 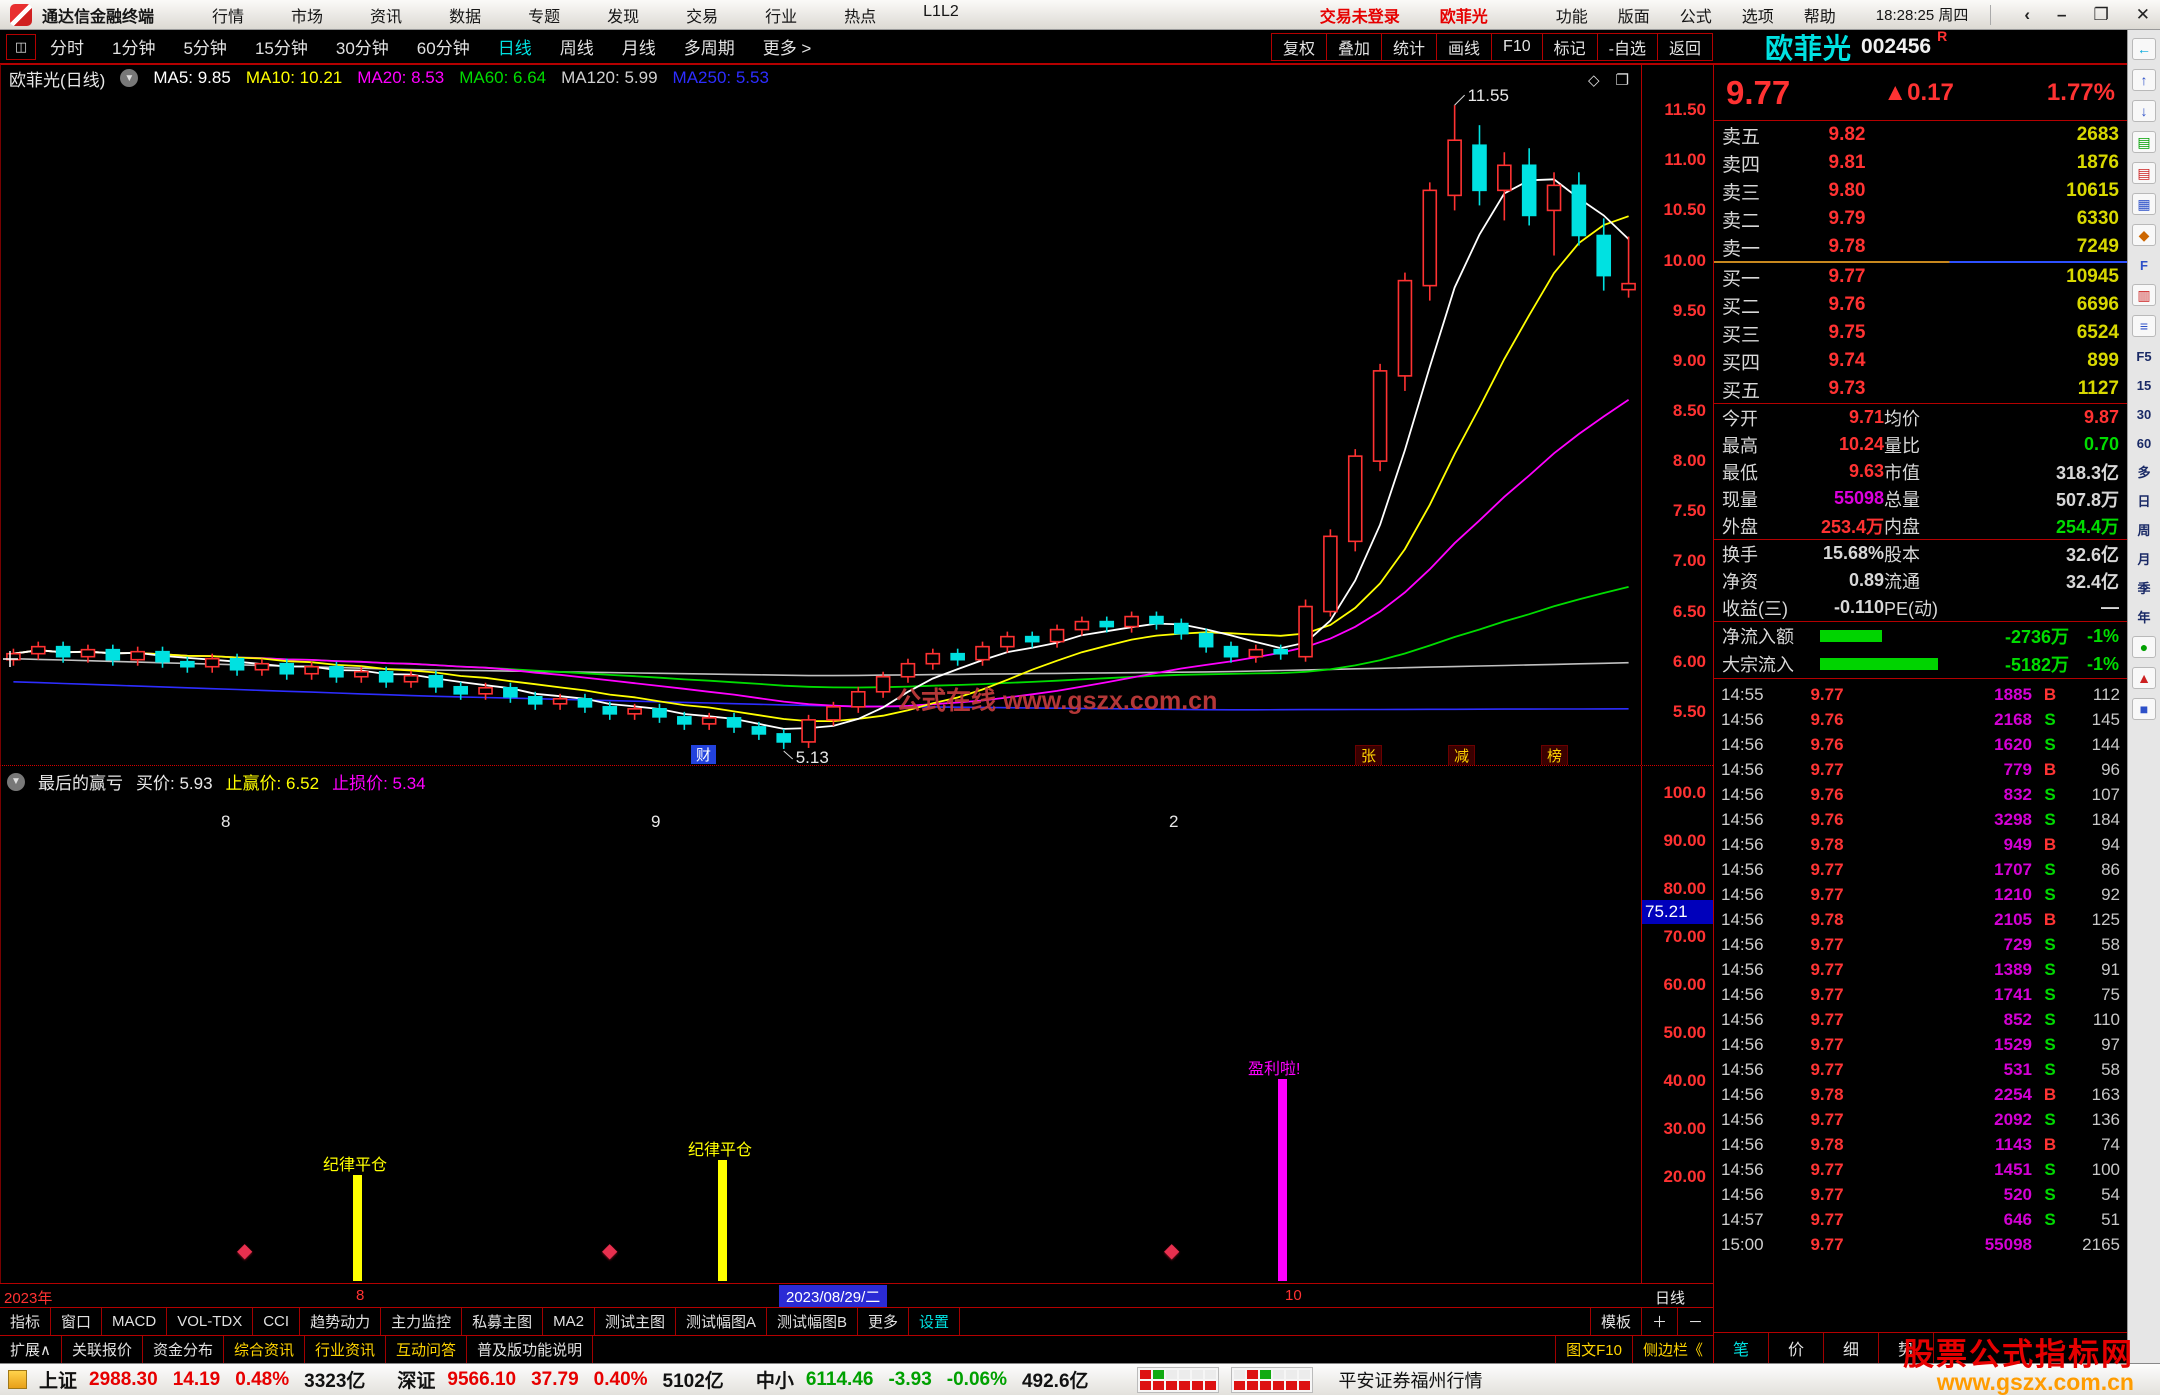 I want to click on tool-button: 统计, so click(x=1409, y=46).